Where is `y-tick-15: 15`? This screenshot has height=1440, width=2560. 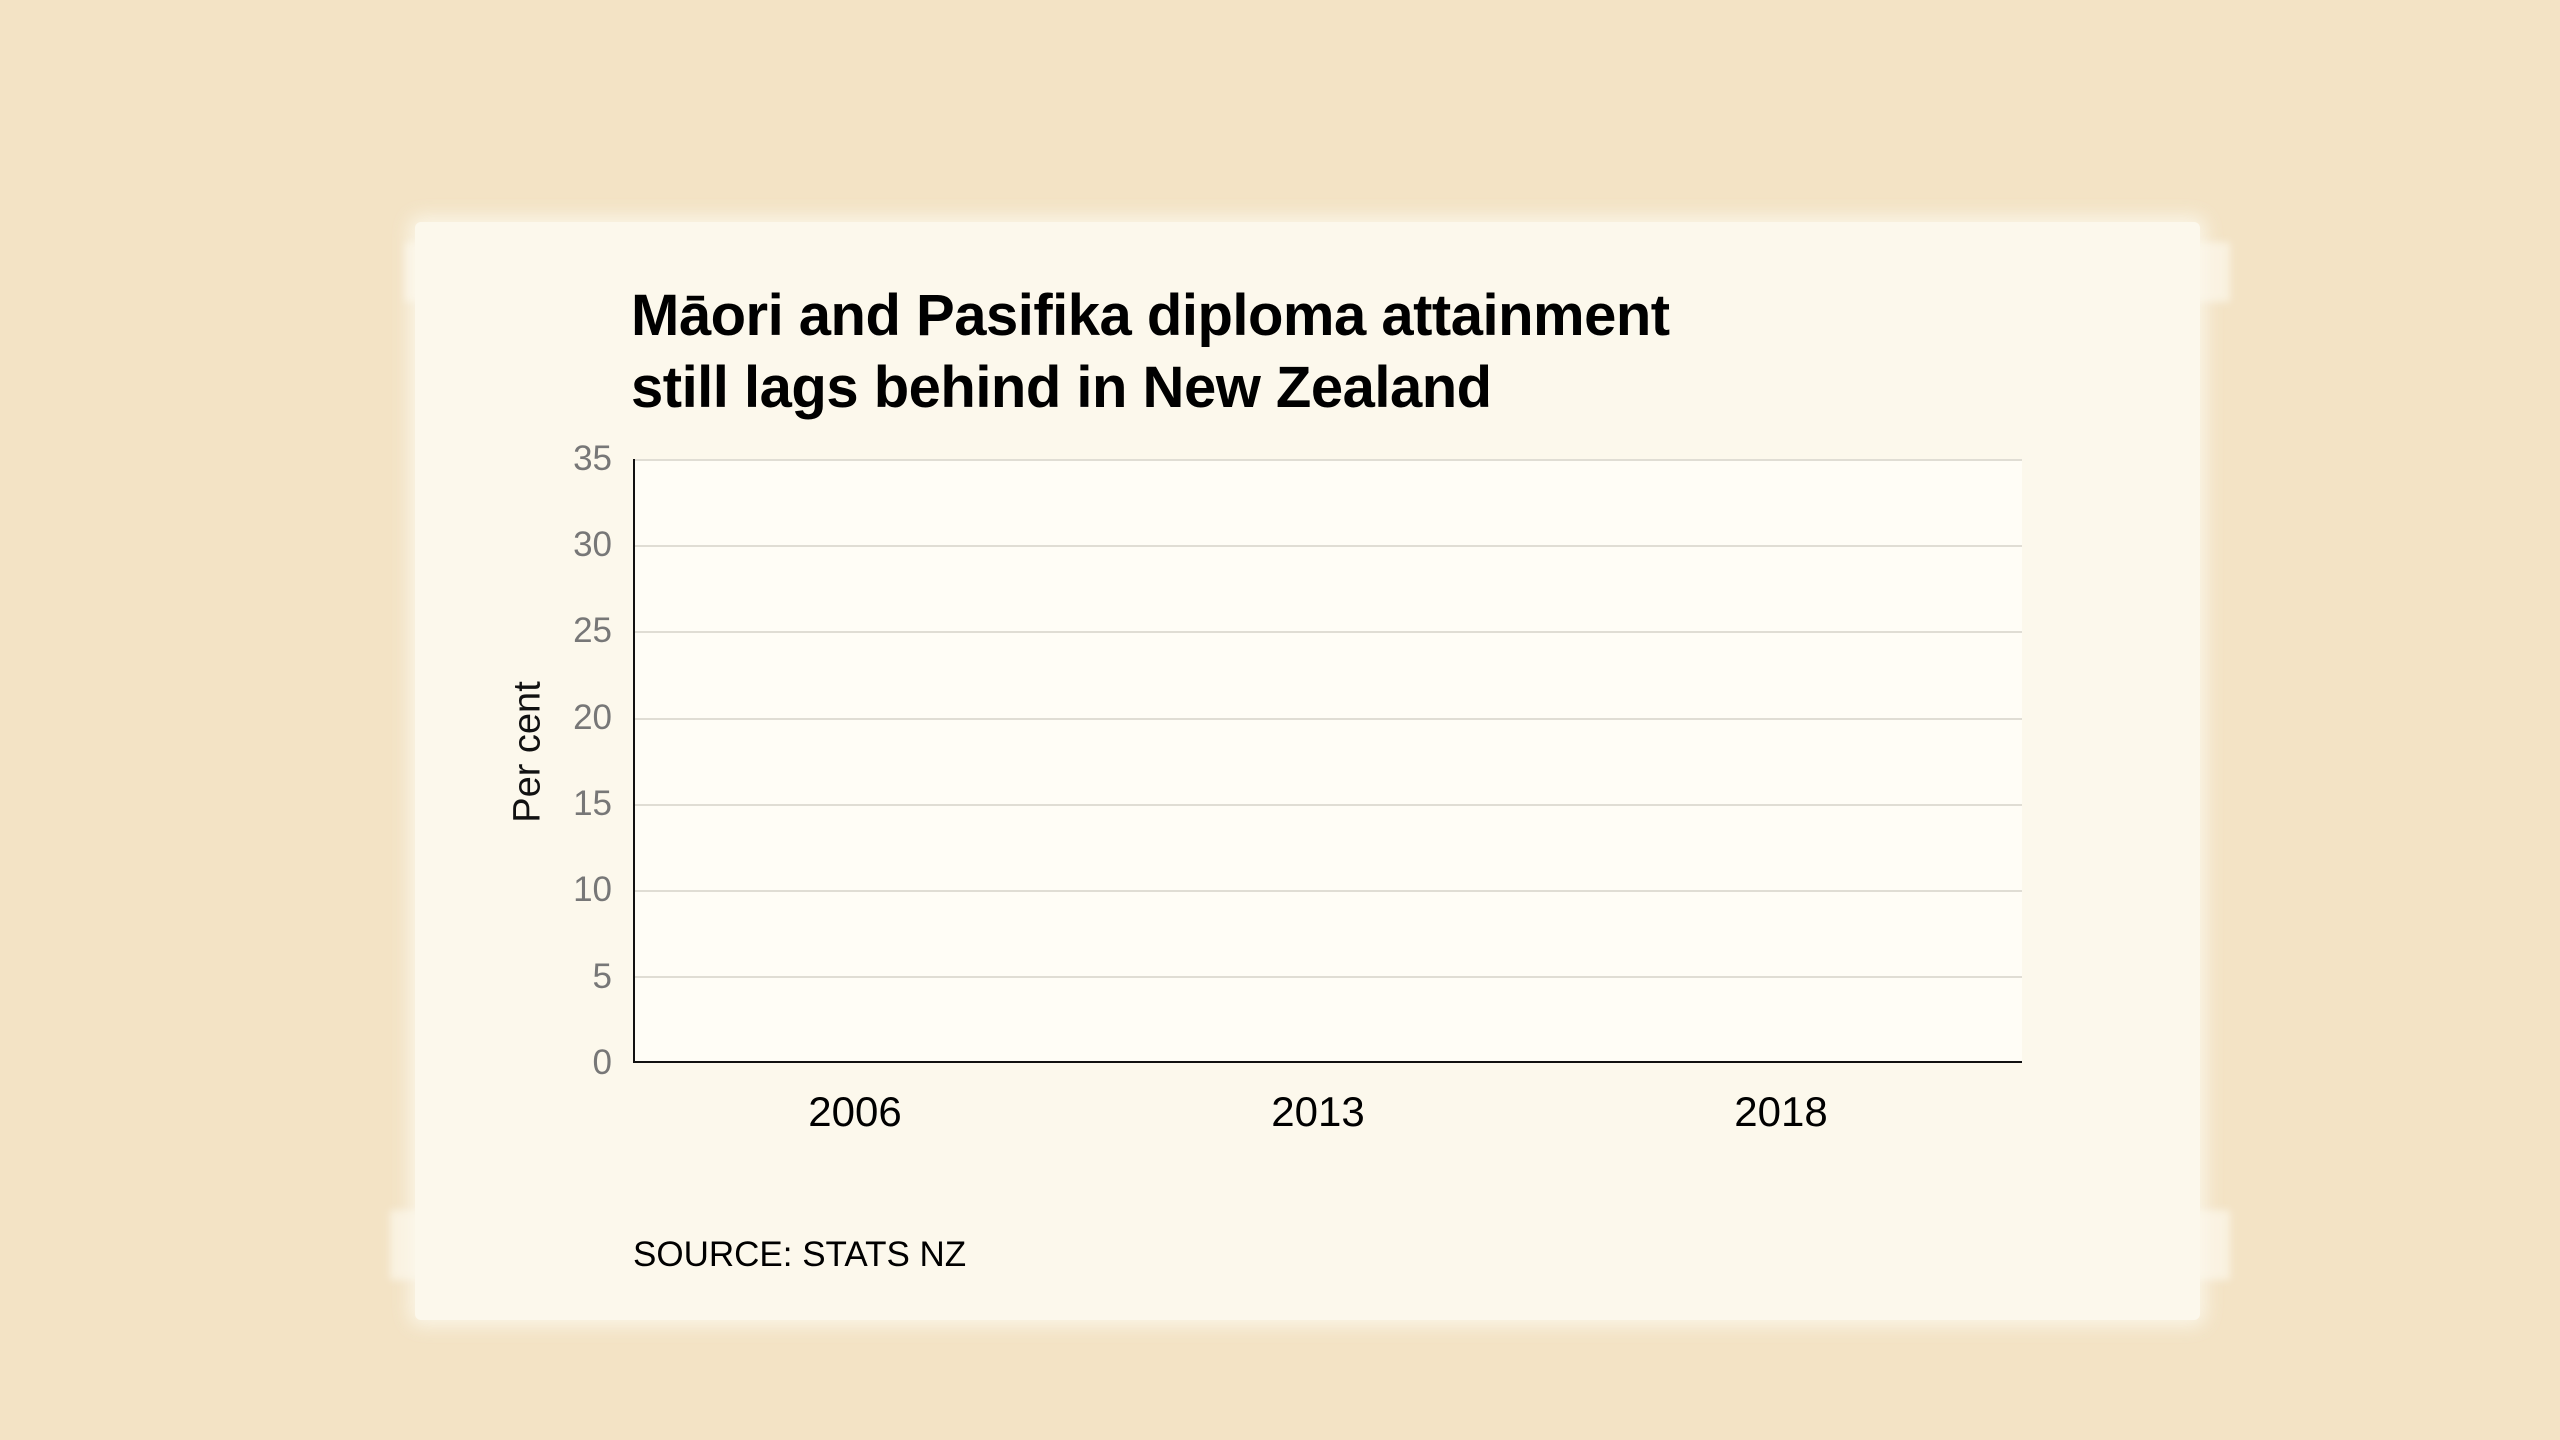
y-tick-15: 15 is located at coordinates (592, 803).